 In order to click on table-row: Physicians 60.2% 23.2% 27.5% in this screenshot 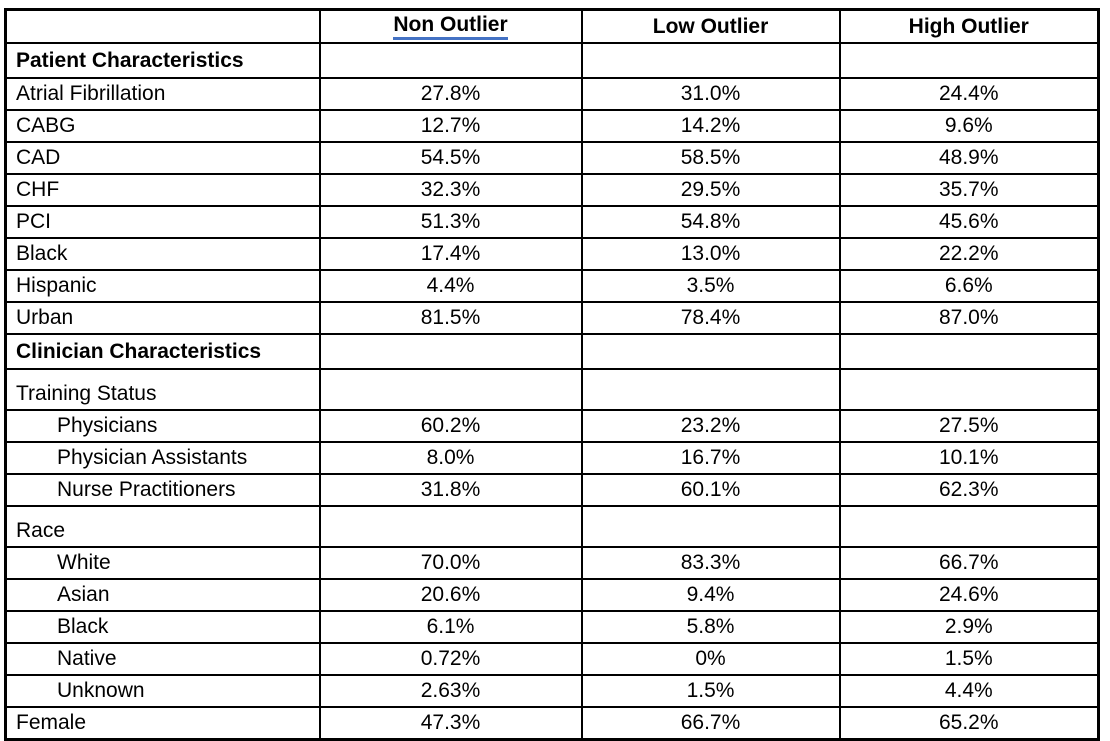, I will do `click(552, 426)`.